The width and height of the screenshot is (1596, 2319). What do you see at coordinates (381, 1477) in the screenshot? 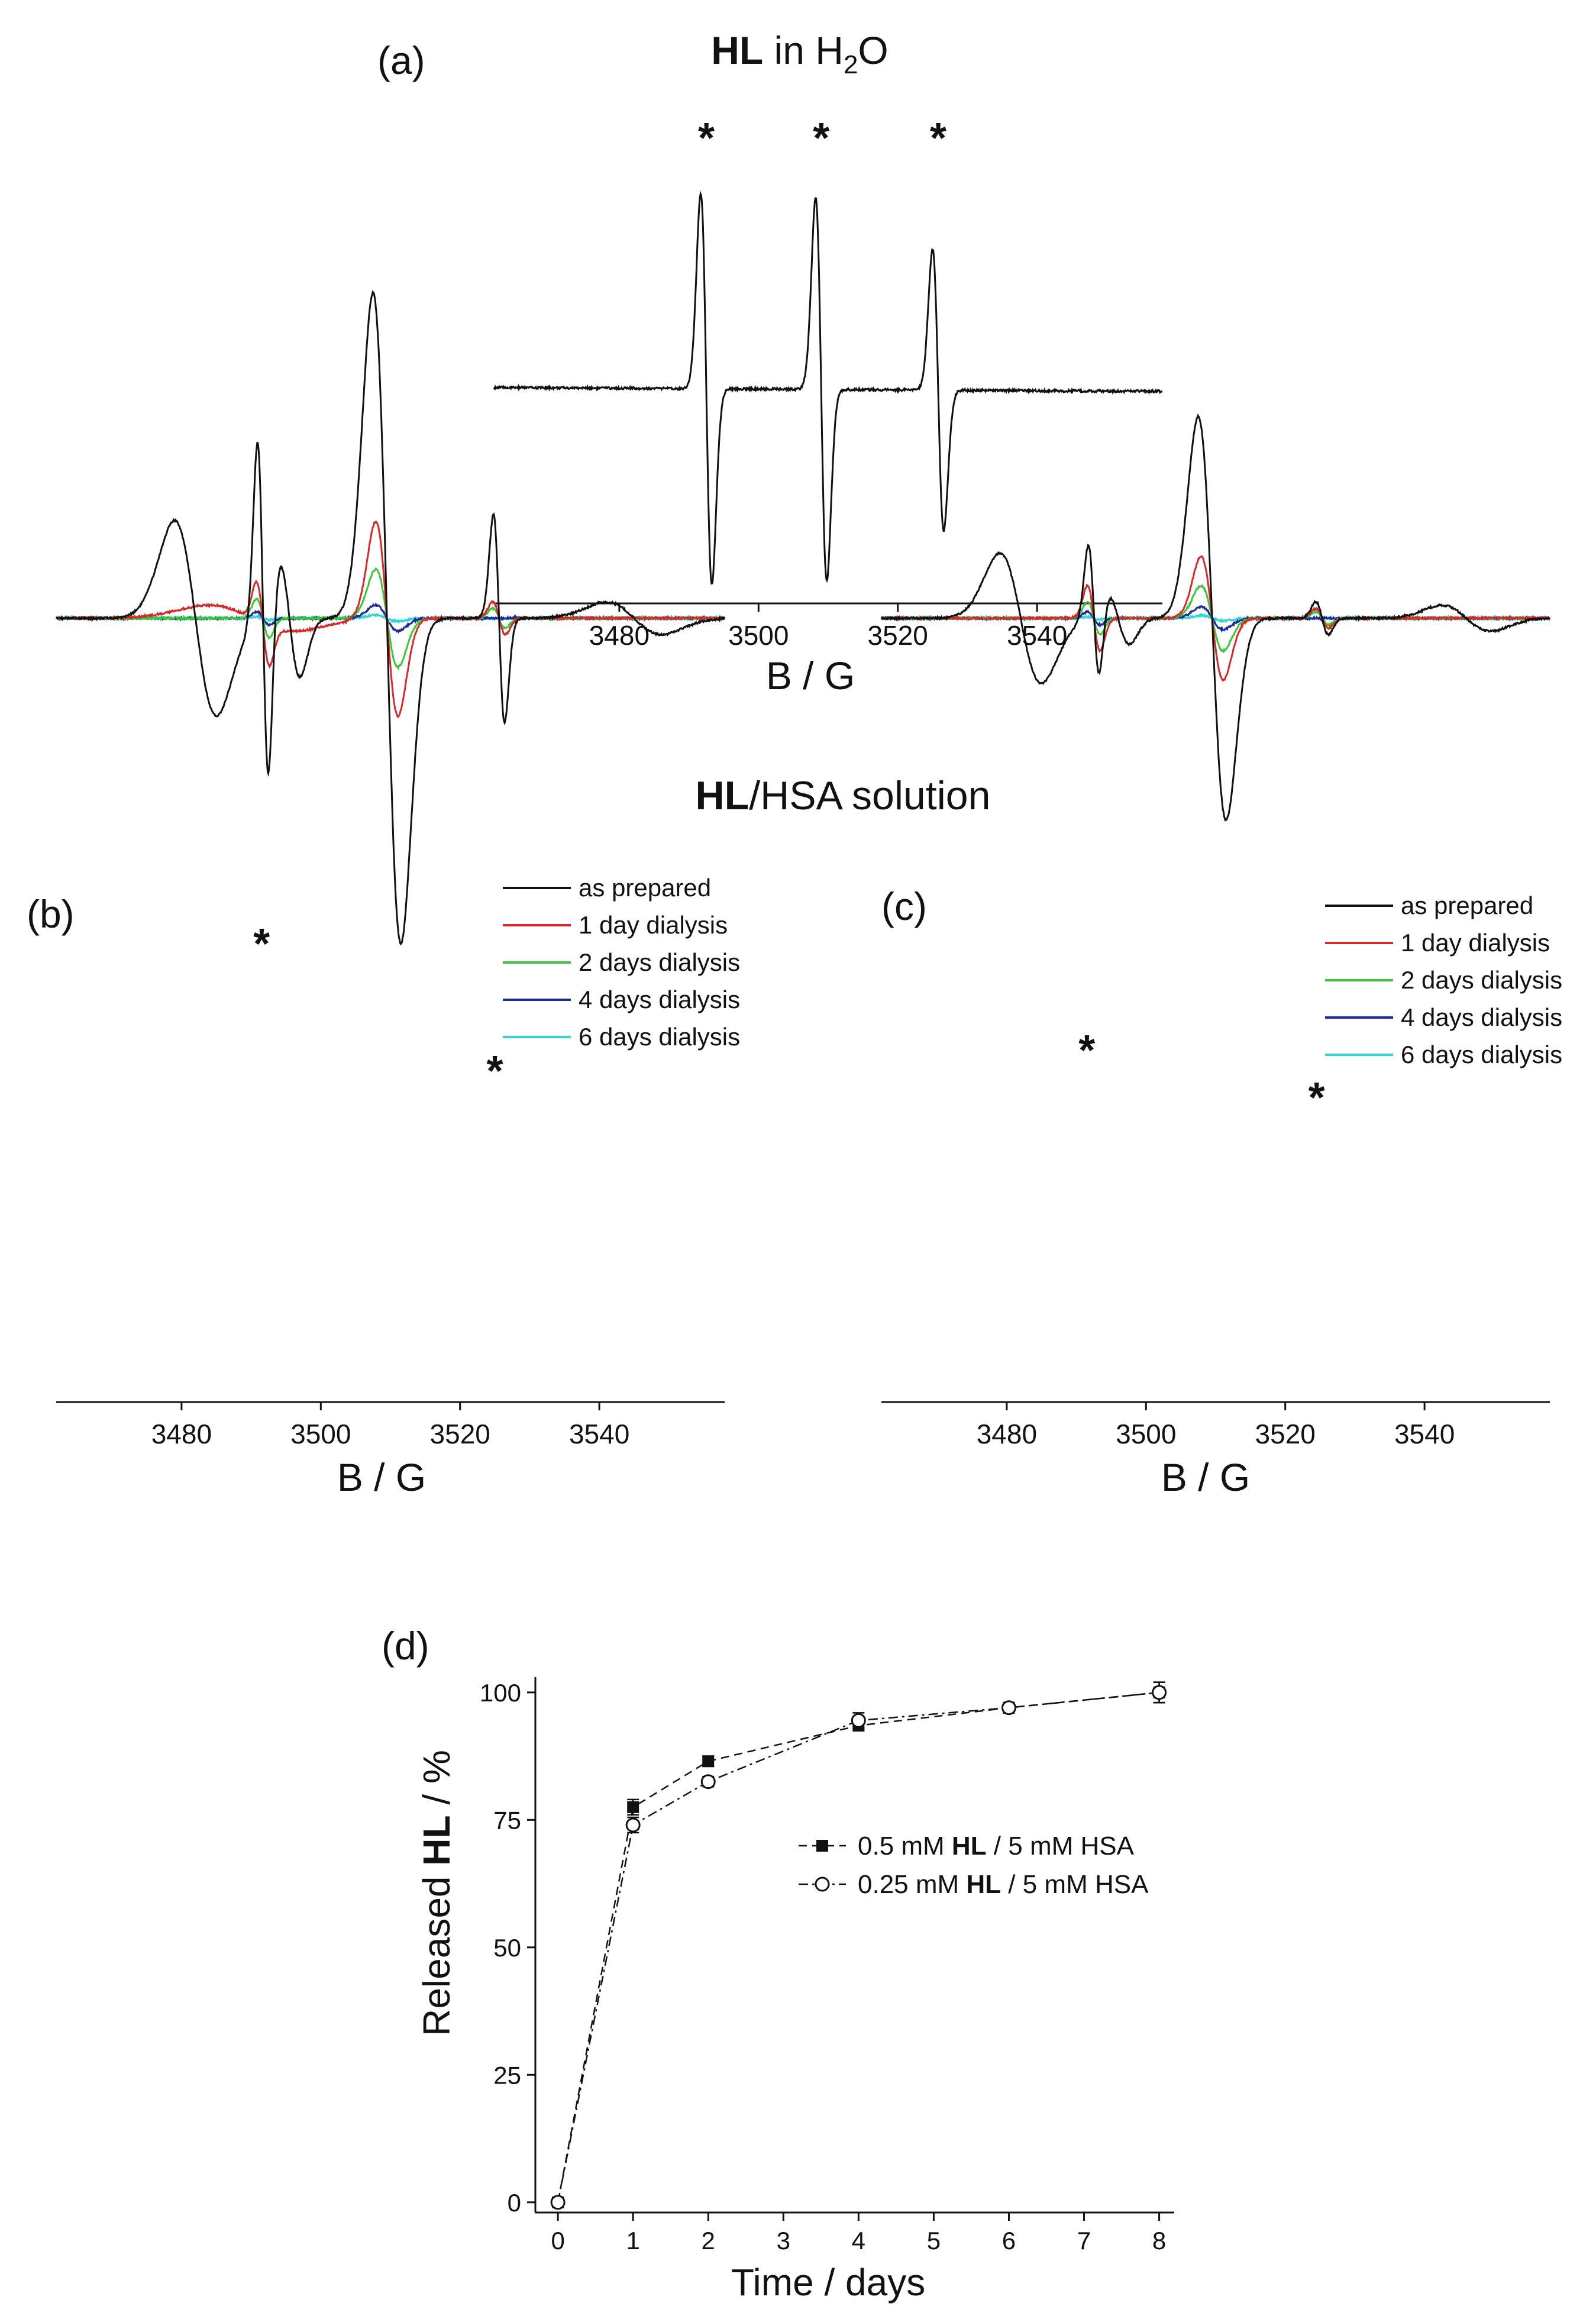
I see `panel-b-x-axis-label: B / G` at bounding box center [381, 1477].